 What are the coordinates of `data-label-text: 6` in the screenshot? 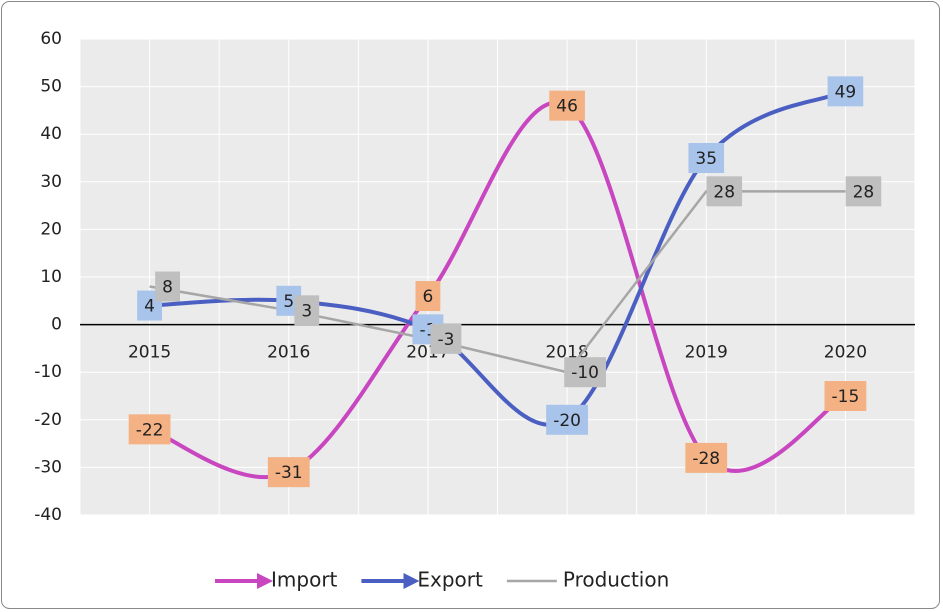 It's located at (428, 297).